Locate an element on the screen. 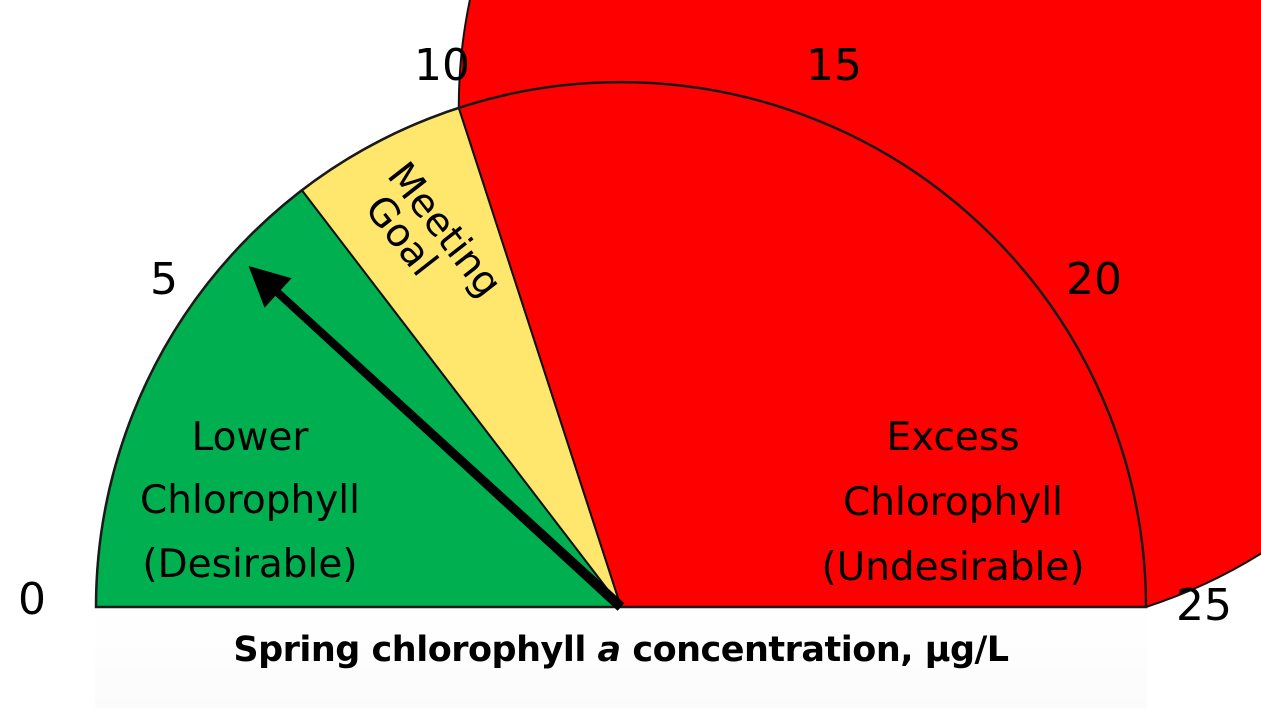 This screenshot has height=709, width=1261. svg-text: Excess is located at coordinates (952, 437).